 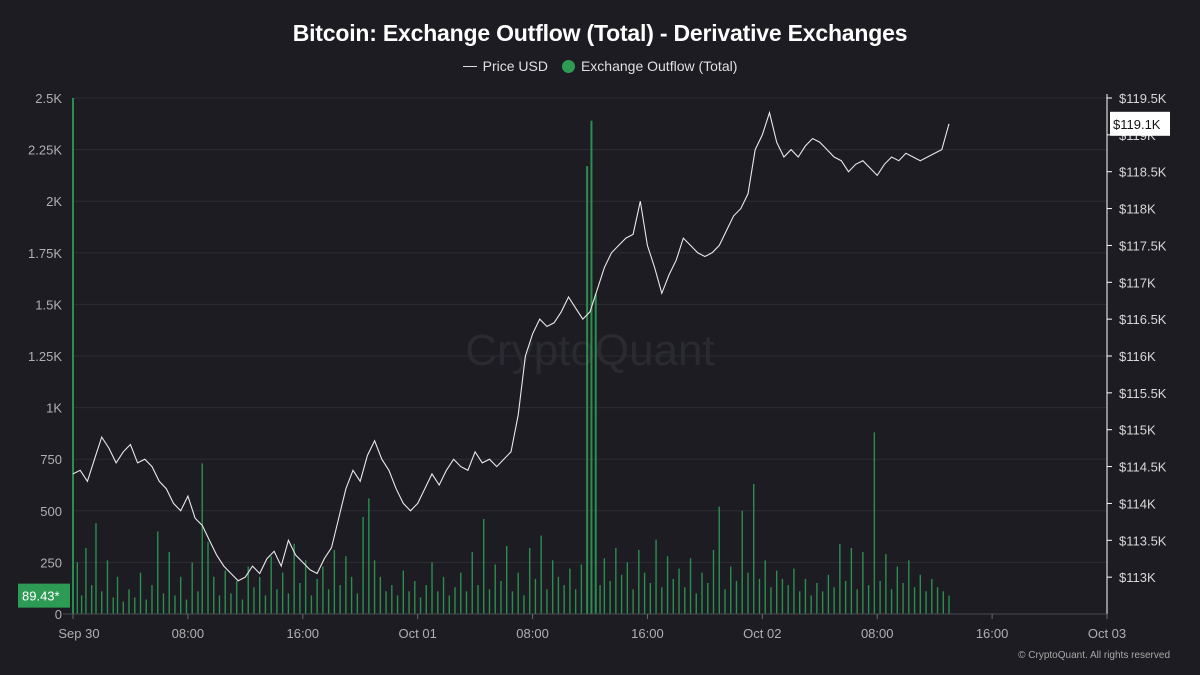 What do you see at coordinates (1137, 356) in the screenshot?
I see `y-right-tick-label: $116K` at bounding box center [1137, 356].